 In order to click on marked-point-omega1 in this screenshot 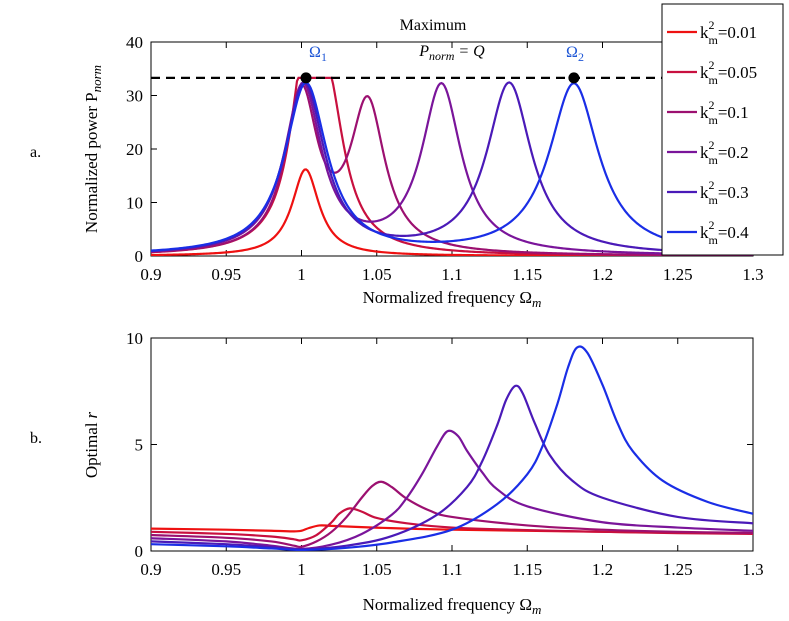, I will do `click(306, 78)`.